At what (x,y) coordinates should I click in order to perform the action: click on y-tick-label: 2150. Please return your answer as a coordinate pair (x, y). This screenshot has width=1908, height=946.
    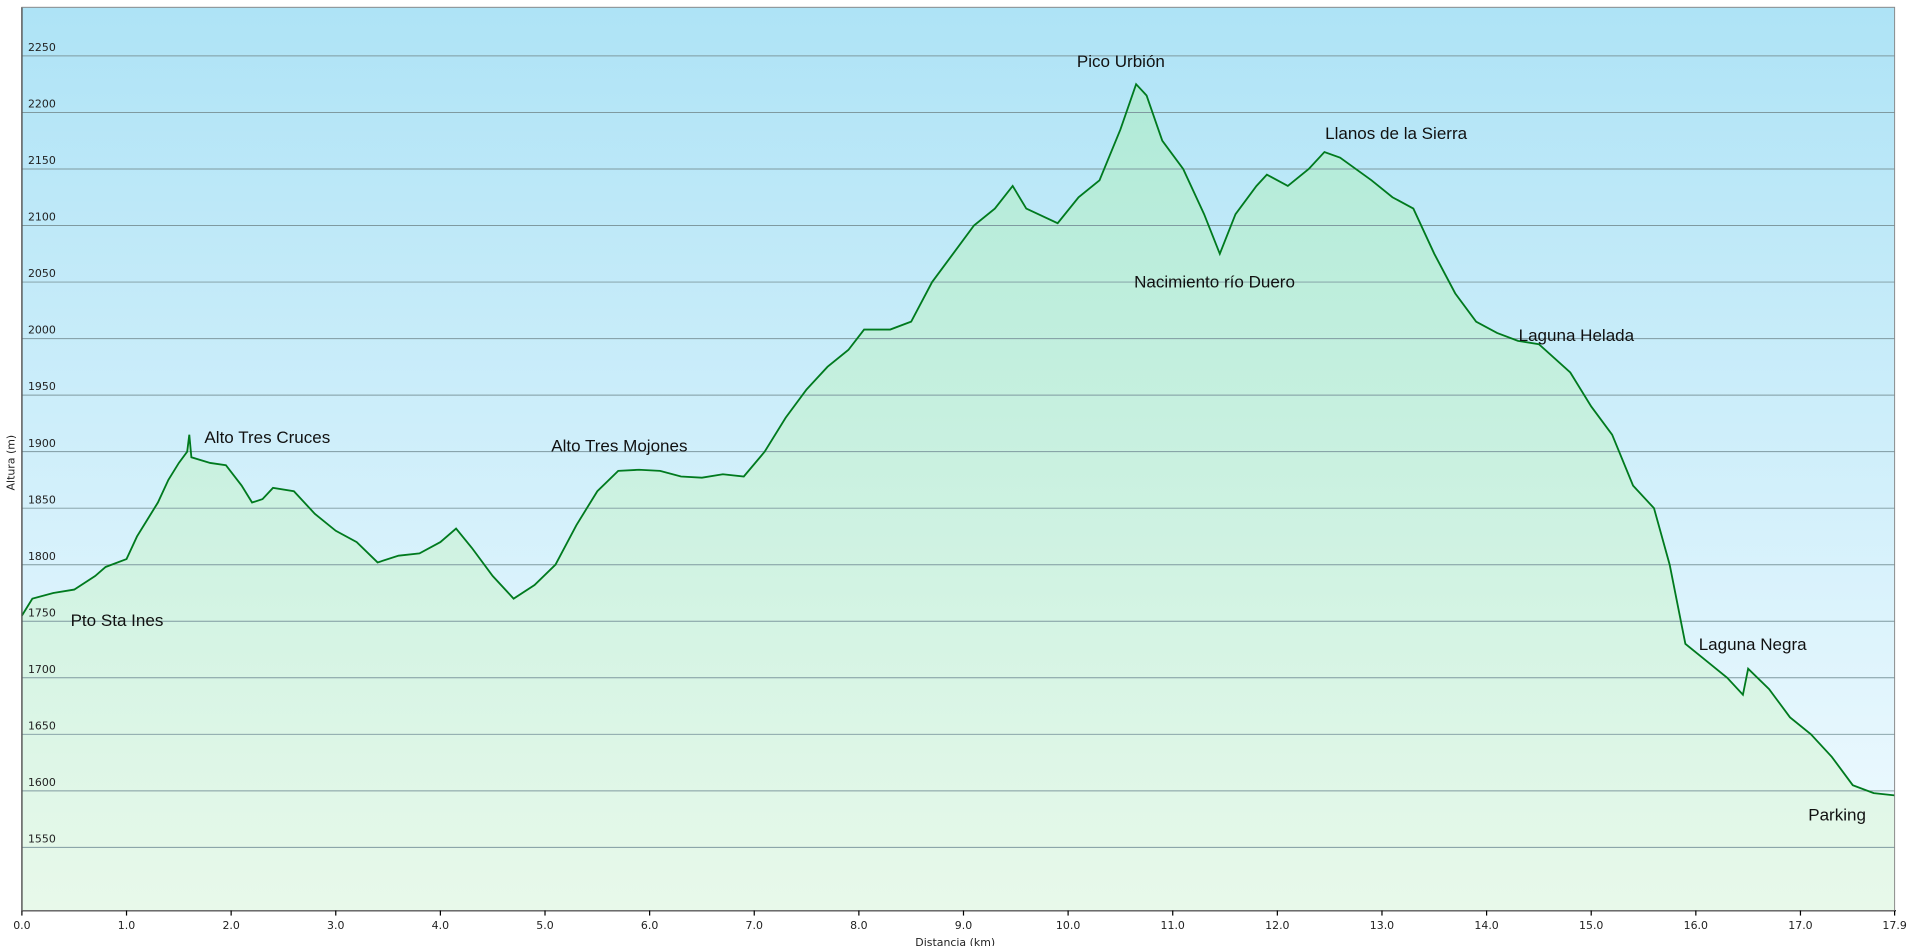
    Looking at the image, I should click on (42, 160).